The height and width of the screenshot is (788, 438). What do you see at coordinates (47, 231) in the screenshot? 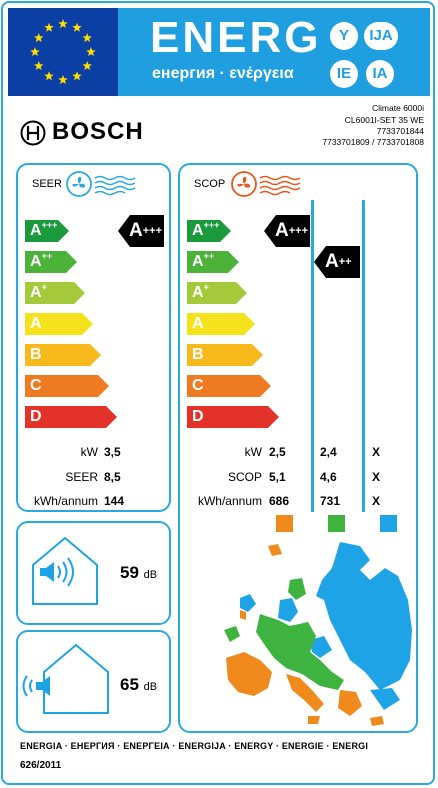
I see `seer-class-bar: A+++` at bounding box center [47, 231].